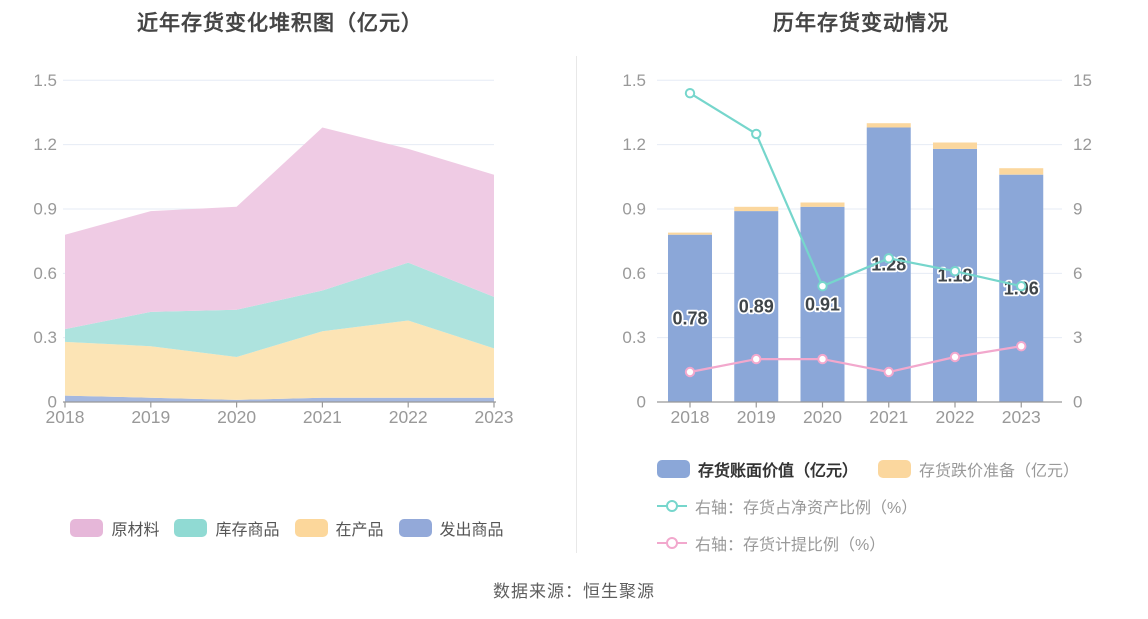  What do you see at coordinates (1077, 337) in the screenshot?
I see `svg-text: 3` at bounding box center [1077, 337].